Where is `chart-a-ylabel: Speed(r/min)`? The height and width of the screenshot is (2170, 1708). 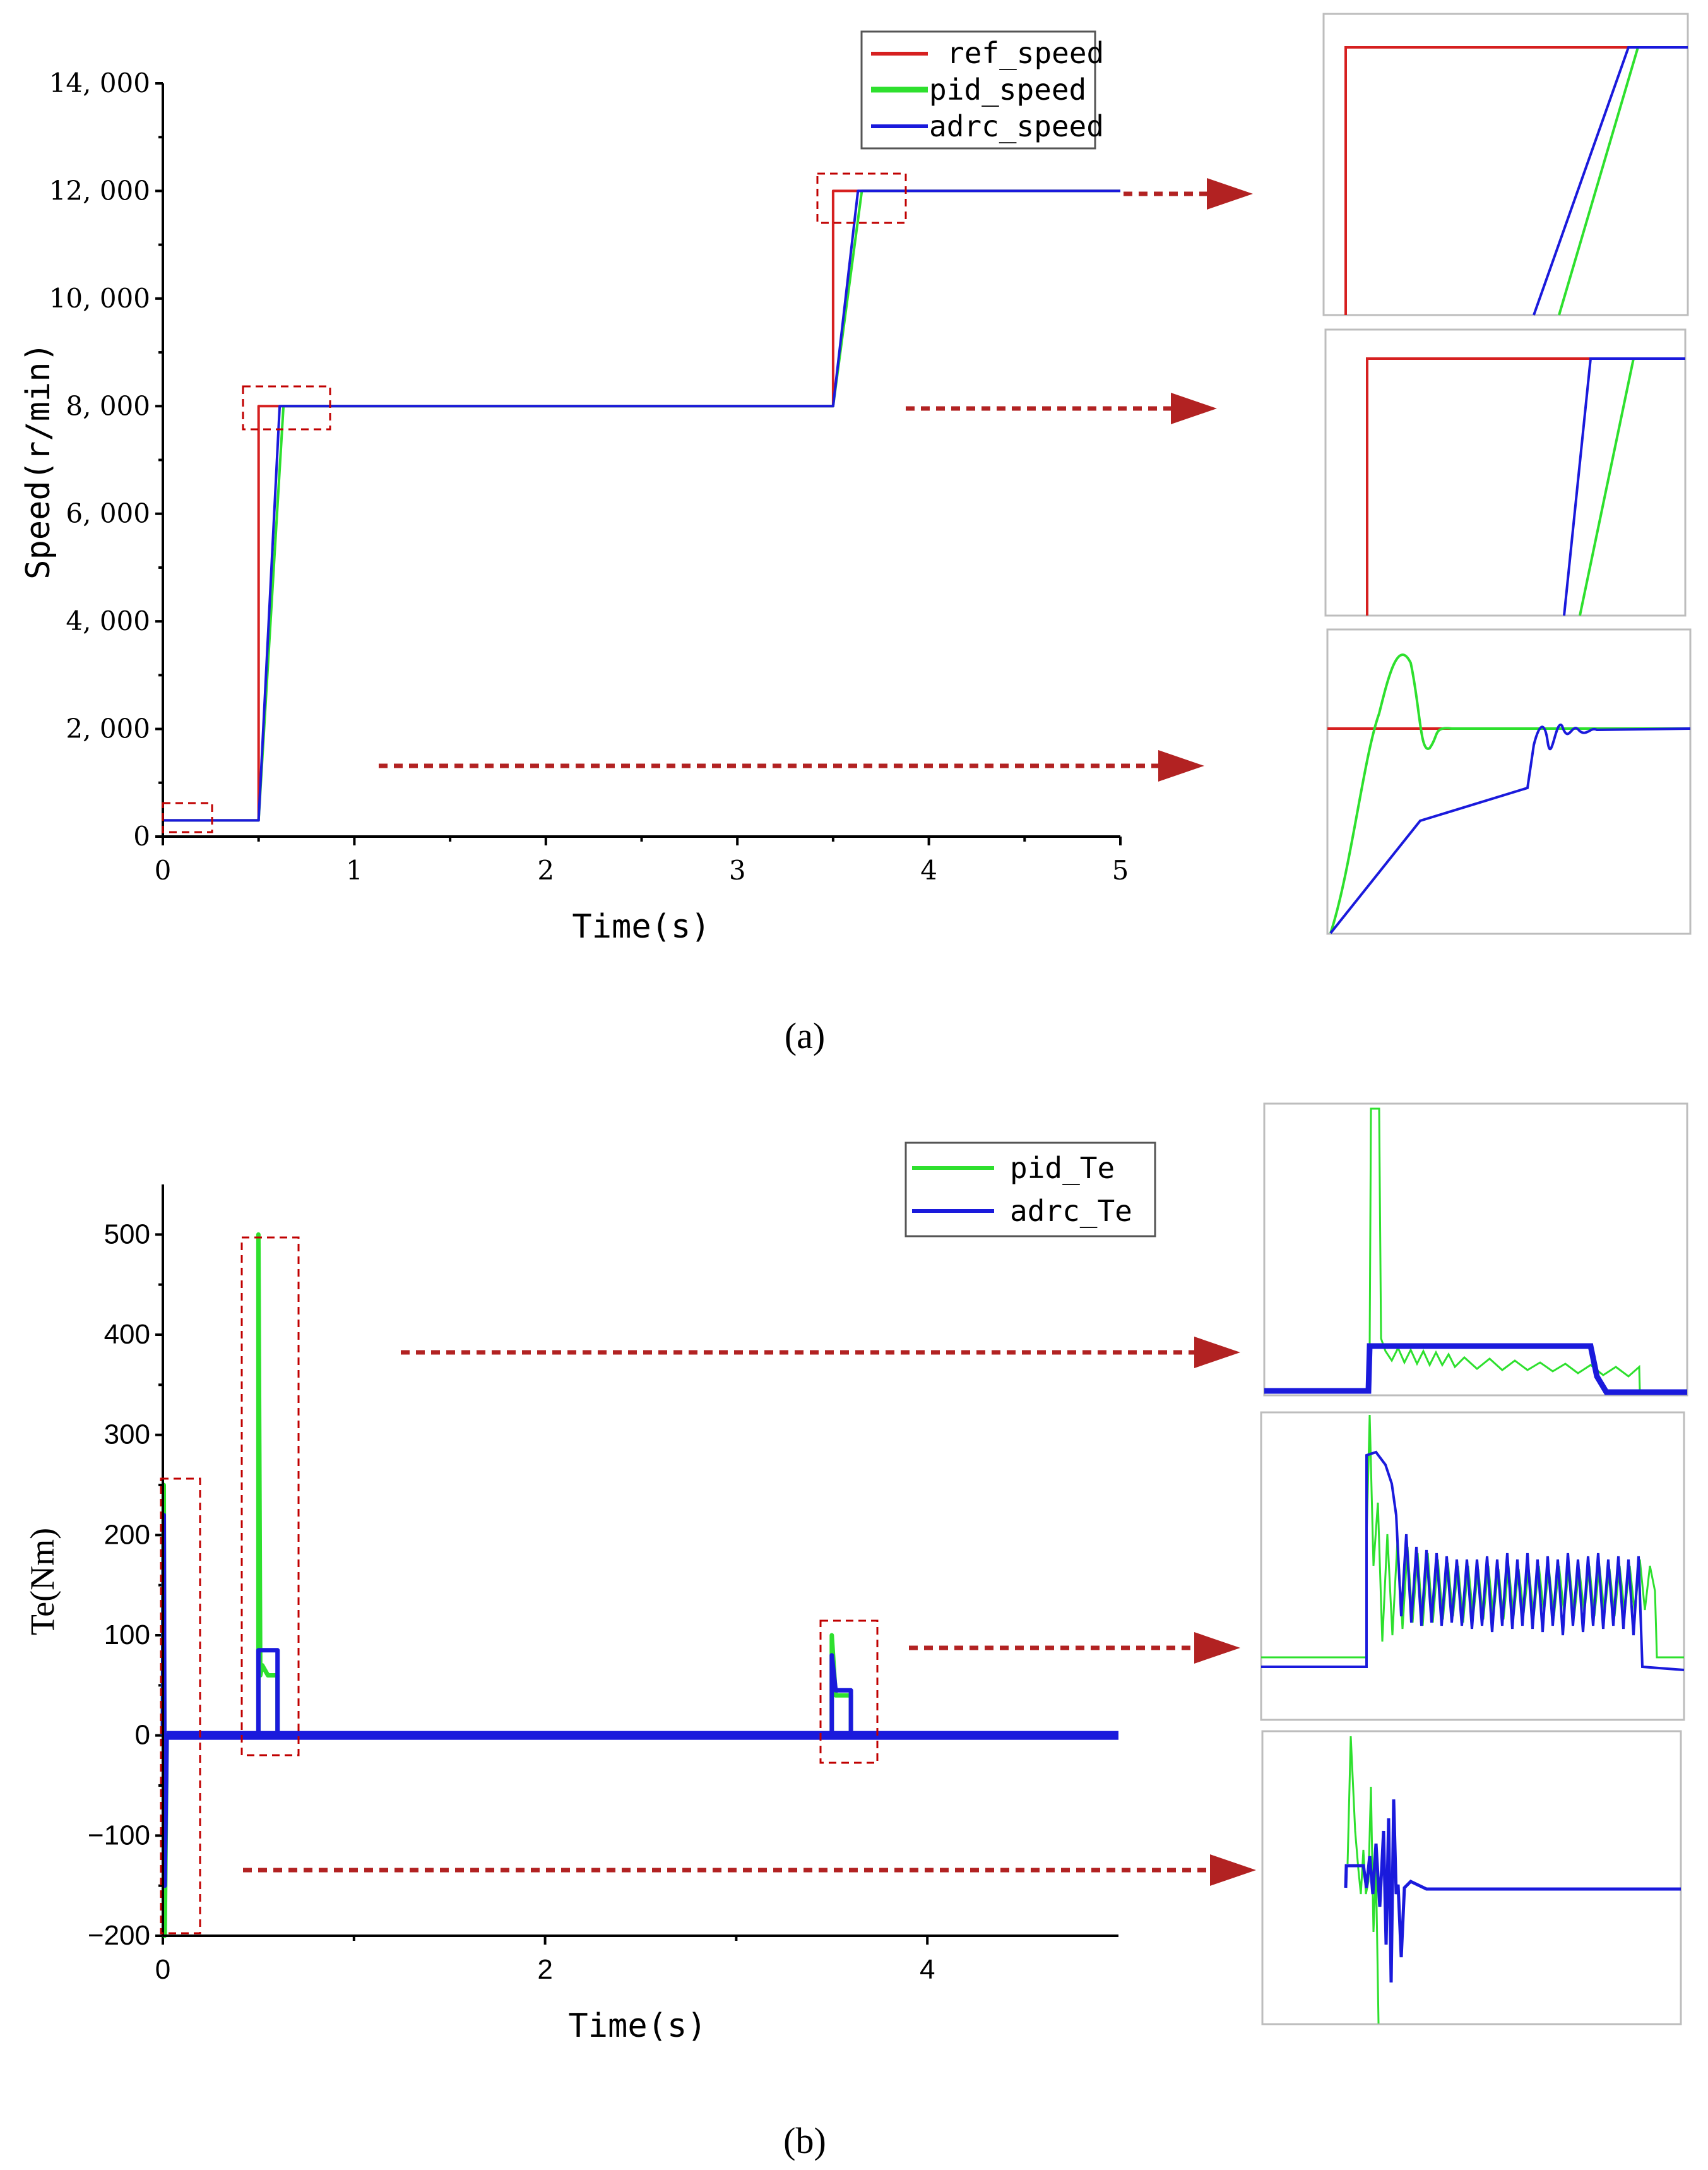 chart-a-ylabel: Speed(r/min) is located at coordinates (39, 461).